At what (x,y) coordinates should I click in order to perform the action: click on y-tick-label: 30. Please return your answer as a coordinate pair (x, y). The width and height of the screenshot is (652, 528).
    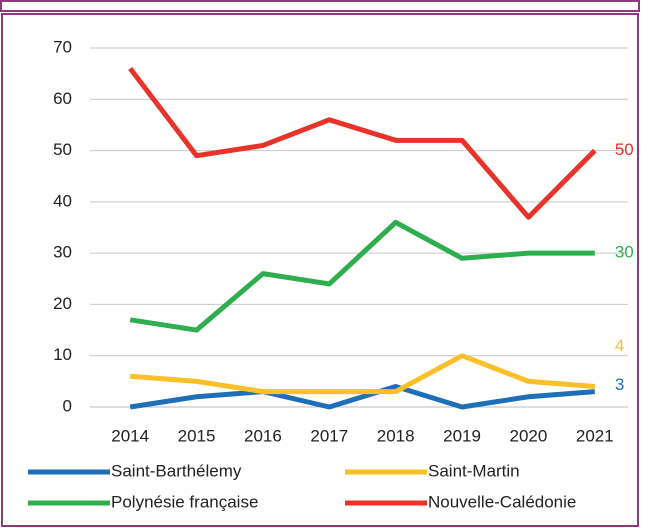
    Looking at the image, I should click on (62, 252).